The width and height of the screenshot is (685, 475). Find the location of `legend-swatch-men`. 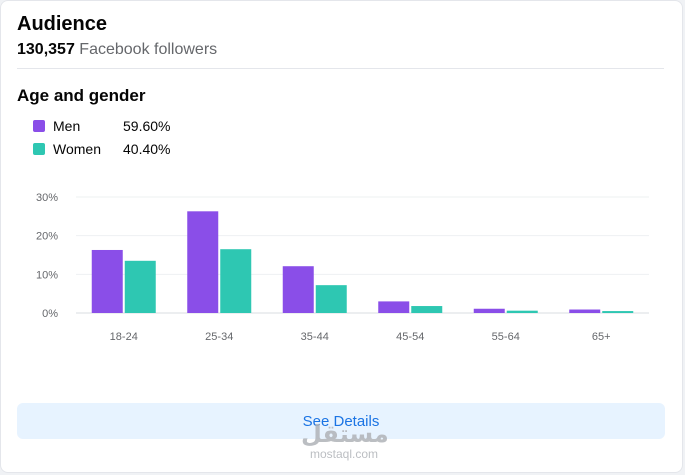

legend-swatch-men is located at coordinates (39, 125).